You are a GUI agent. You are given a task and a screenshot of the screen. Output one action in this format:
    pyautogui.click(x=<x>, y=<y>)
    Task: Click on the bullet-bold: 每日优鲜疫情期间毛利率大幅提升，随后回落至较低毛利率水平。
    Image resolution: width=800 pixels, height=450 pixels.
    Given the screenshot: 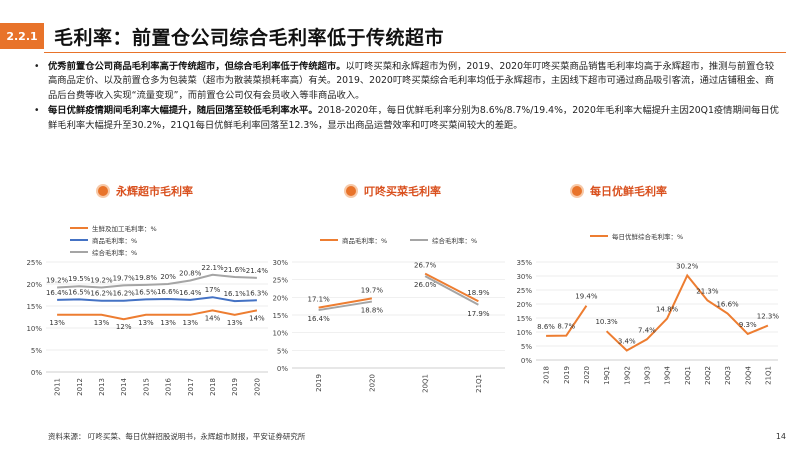 What is the action you would take?
    pyautogui.click(x=183, y=111)
    